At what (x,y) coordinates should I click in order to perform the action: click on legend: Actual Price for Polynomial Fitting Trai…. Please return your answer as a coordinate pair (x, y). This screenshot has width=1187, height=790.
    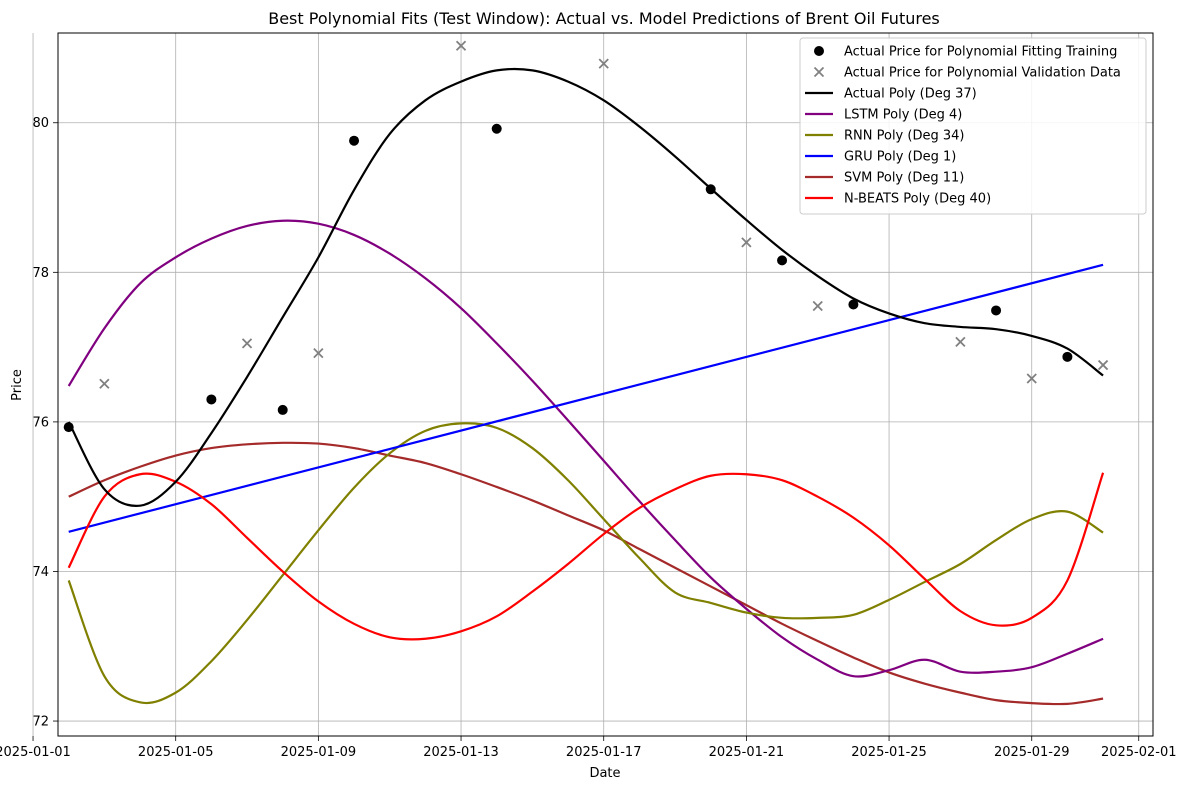
    Looking at the image, I should click on (973, 126).